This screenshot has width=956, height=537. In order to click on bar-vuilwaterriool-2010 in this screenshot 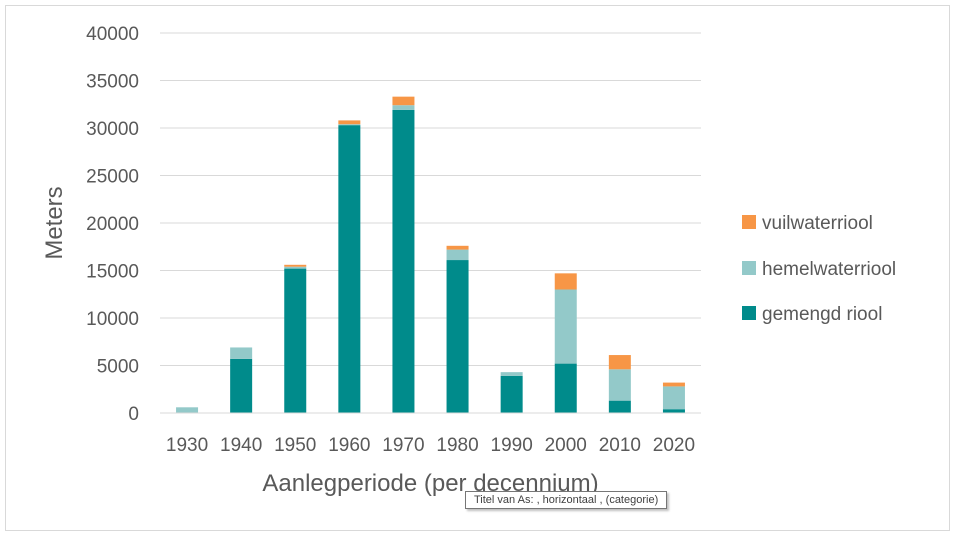, I will do `click(619, 362)`.